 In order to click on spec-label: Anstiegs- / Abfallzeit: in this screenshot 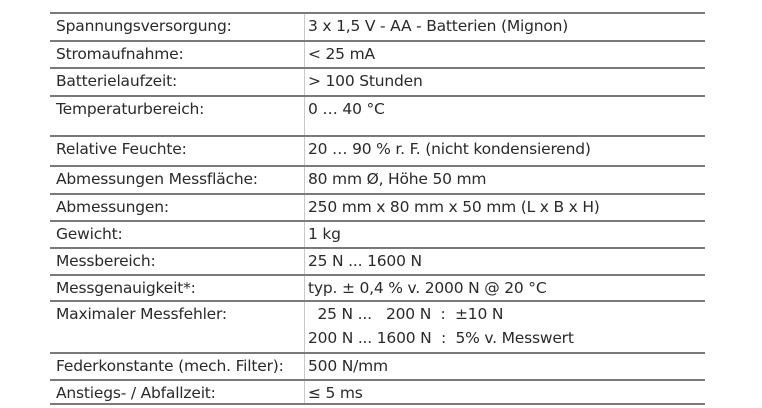, I will do `click(136, 393)`.